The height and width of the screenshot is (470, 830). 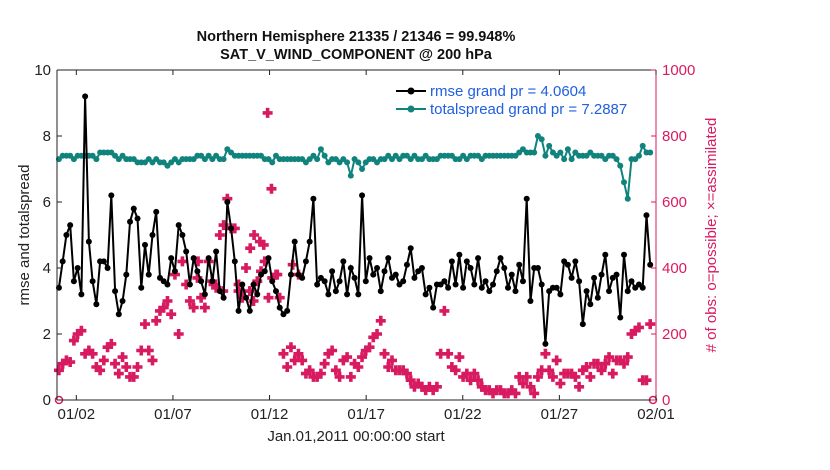 What do you see at coordinates (656, 414) in the screenshot?
I see `x-tick-label: 02/01` at bounding box center [656, 414].